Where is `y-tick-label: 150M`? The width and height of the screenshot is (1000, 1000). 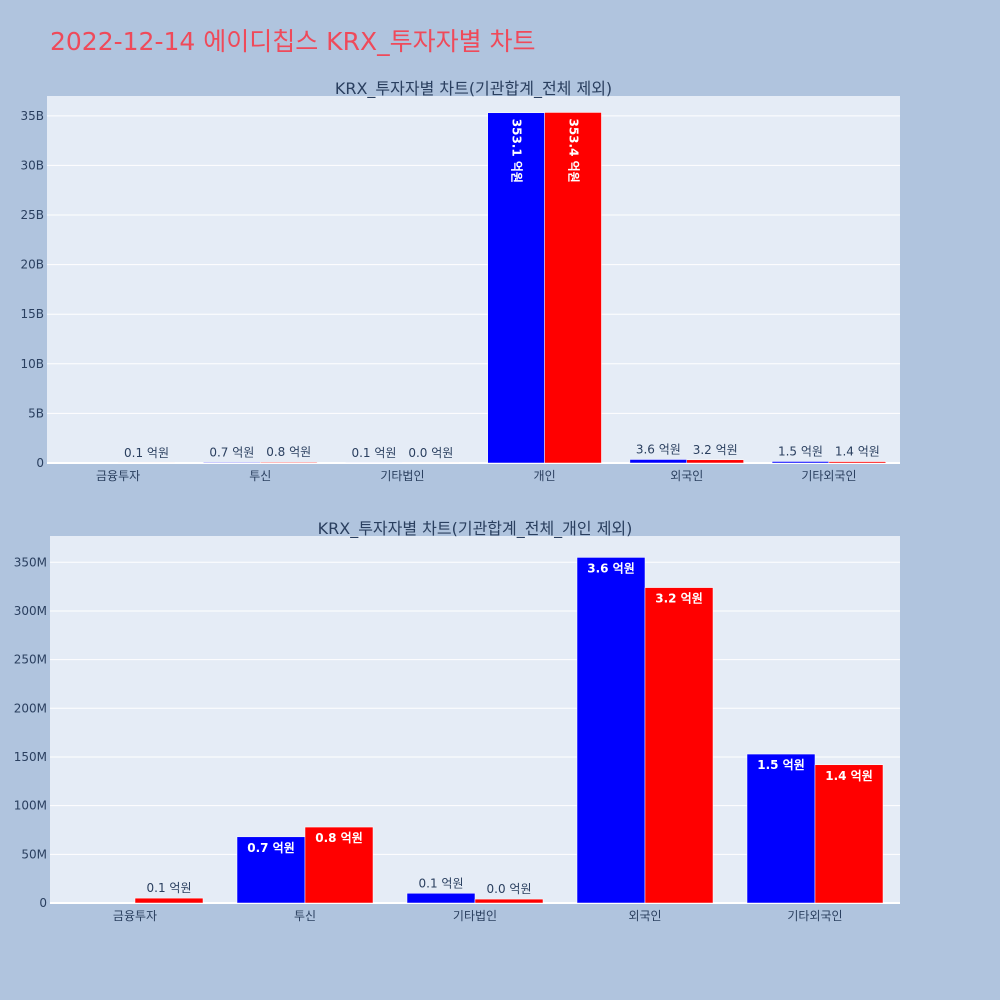 y-tick-label: 150M is located at coordinates (30, 757).